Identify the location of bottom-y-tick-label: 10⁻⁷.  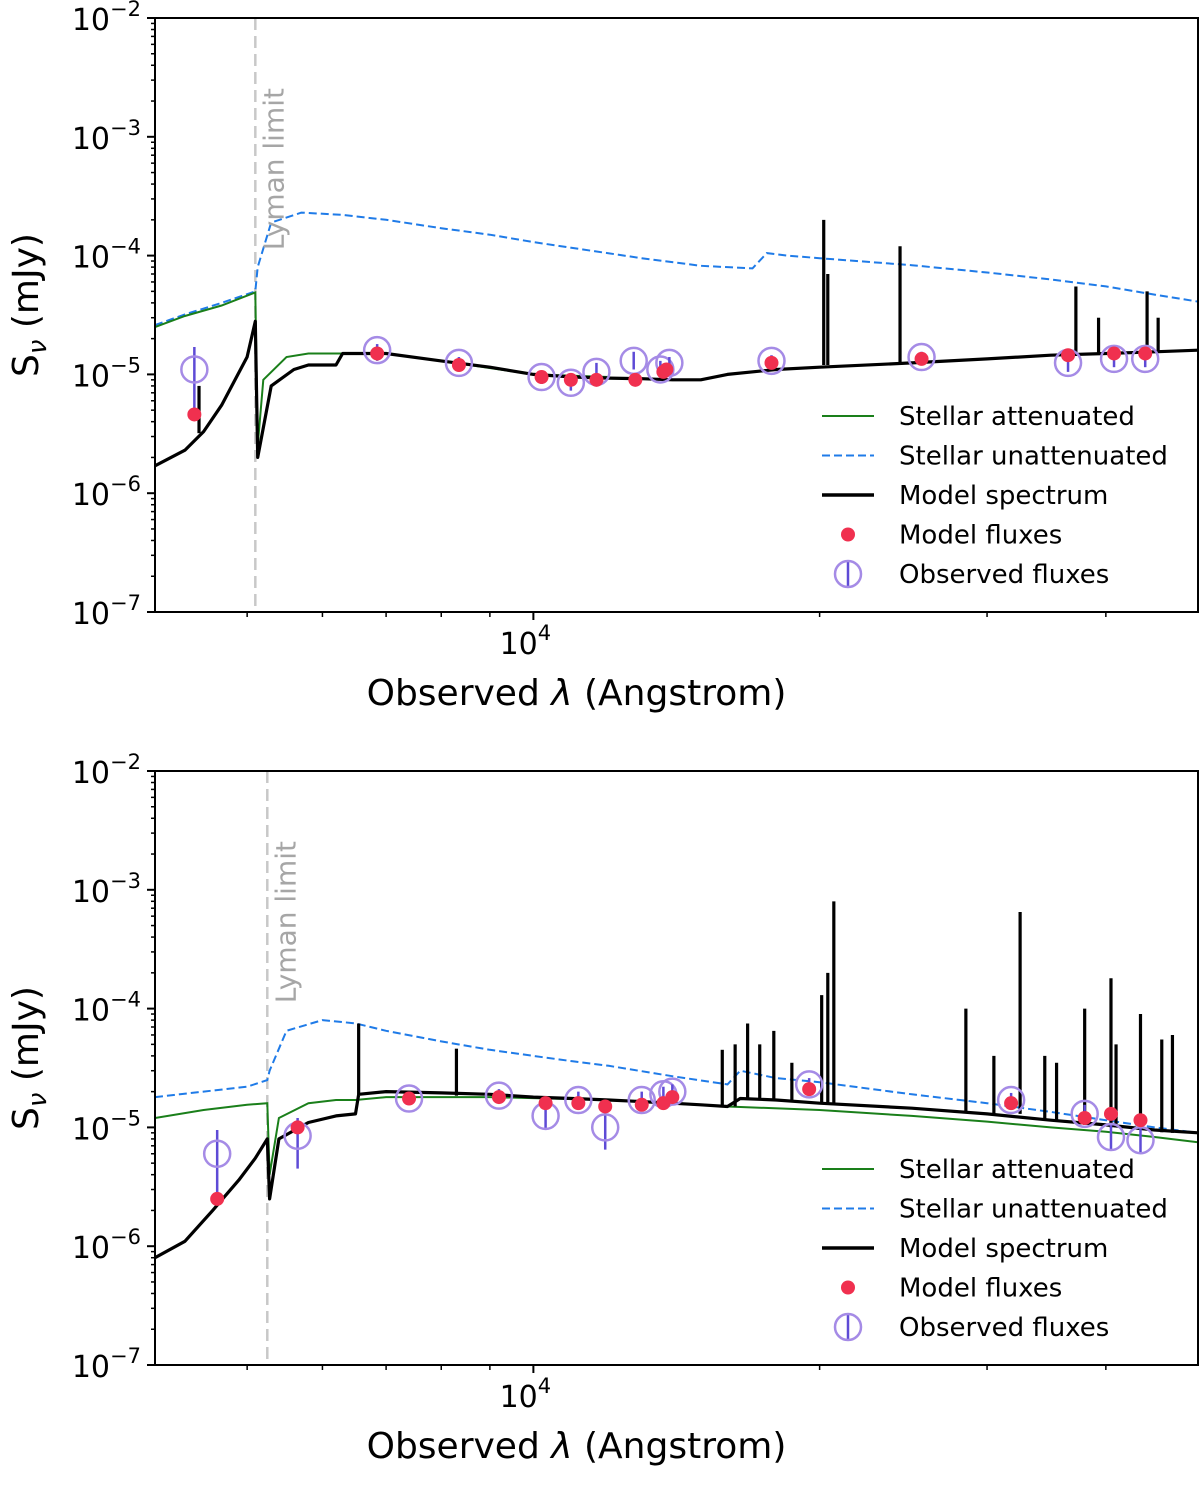
(106, 1364).